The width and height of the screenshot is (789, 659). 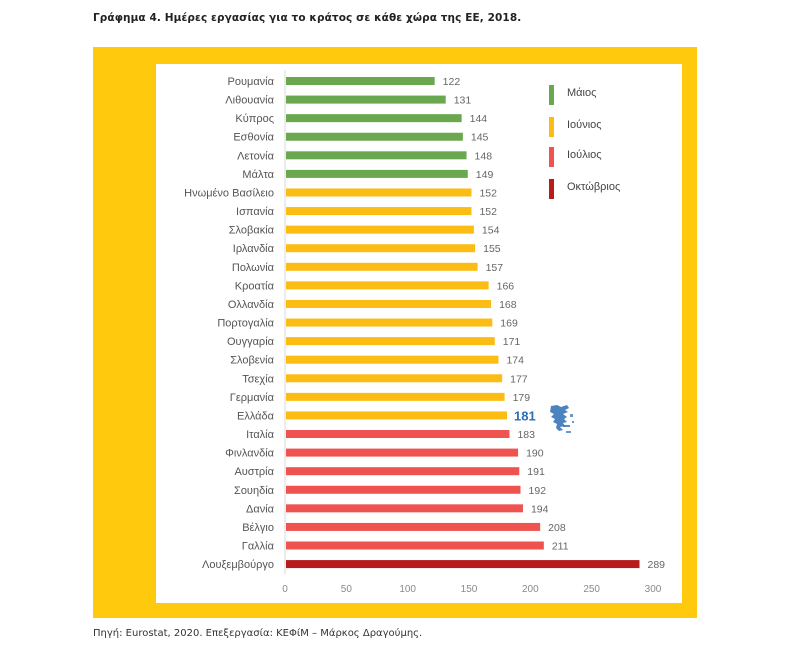 What do you see at coordinates (251, 342) in the screenshot?
I see `category-label: Ουγγαρία` at bounding box center [251, 342].